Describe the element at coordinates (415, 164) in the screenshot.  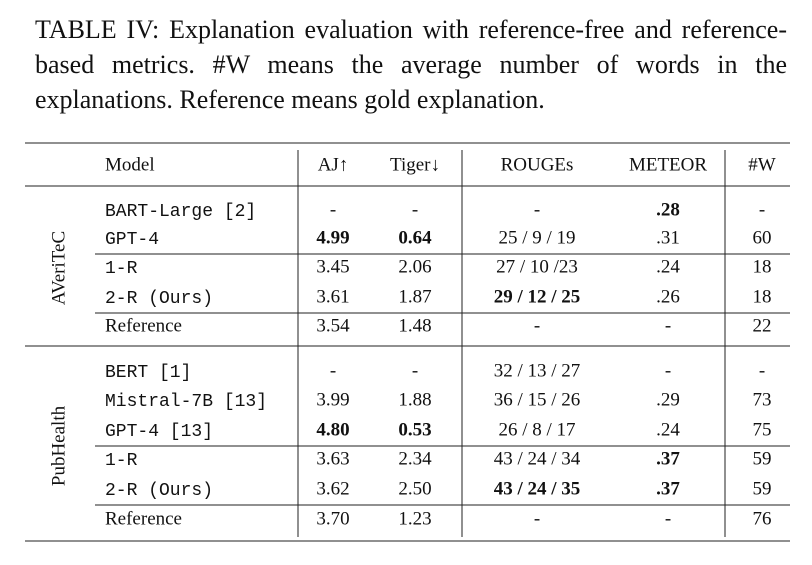
I see `header-cell: Tiger↓` at that location.